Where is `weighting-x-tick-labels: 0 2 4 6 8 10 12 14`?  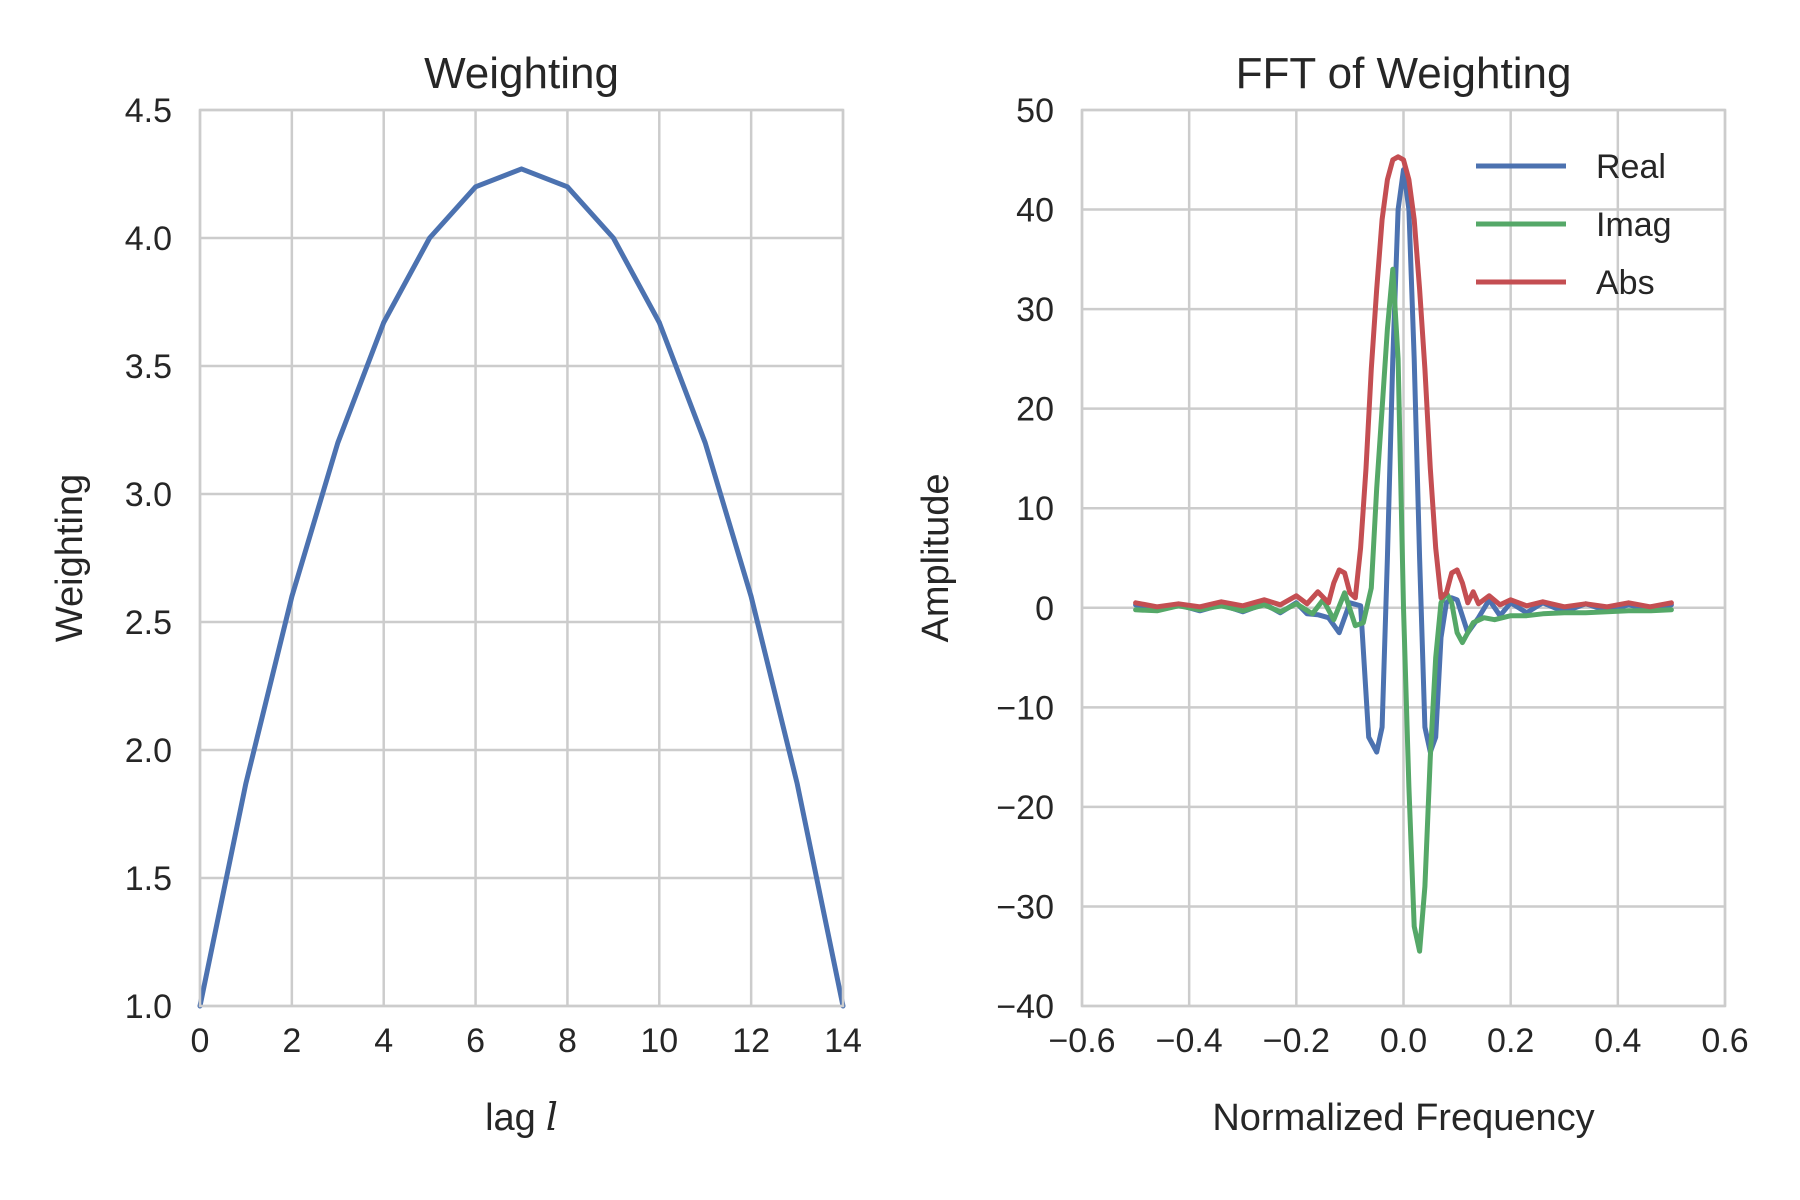
weighting-x-tick-labels: 0 2 4 6 8 10 12 14 is located at coordinates (526, 1041).